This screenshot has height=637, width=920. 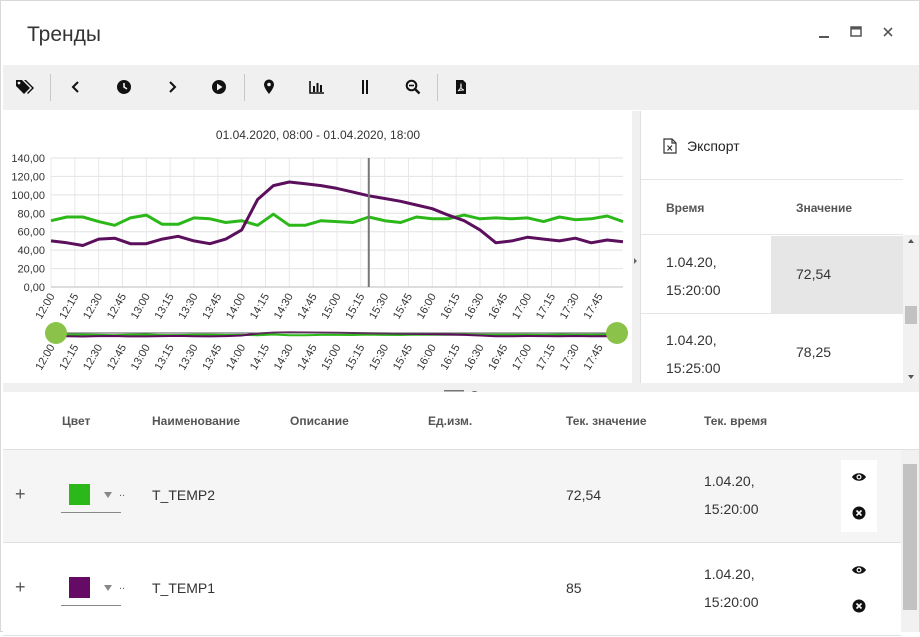 What do you see at coordinates (570, 307) in the screenshot?
I see `x-tick-label: 17:30` at bounding box center [570, 307].